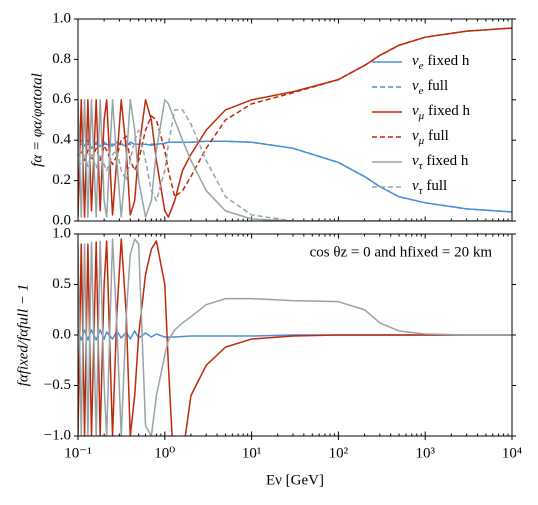 The height and width of the screenshot is (505, 538). What do you see at coordinates (164, 453) in the screenshot?
I see `x-tick-label: 10⁰` at bounding box center [164, 453].